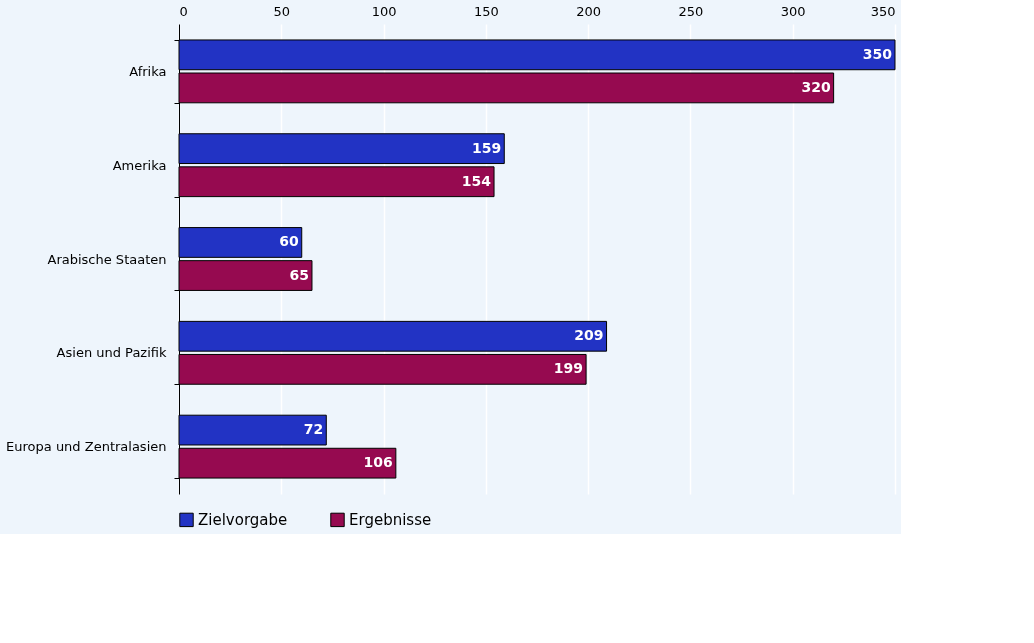 This screenshot has height=643, width=1034. Describe the element at coordinates (378, 462) in the screenshot. I see `data-label: 106` at that location.